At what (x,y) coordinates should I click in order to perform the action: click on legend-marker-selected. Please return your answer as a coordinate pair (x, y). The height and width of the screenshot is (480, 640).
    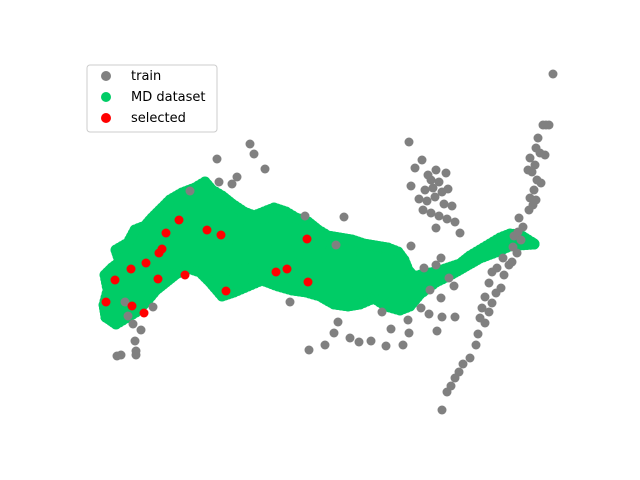
    Looking at the image, I should click on (106, 118).